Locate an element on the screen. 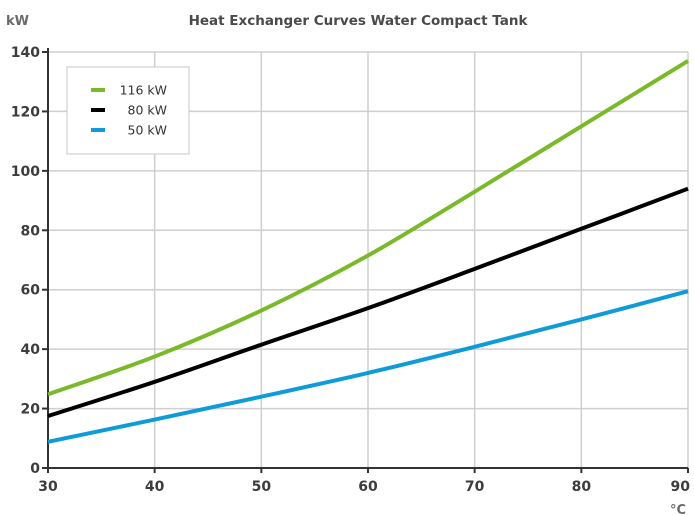 This screenshot has width=694, height=515. y-tick-label: 140 is located at coordinates (25, 53).